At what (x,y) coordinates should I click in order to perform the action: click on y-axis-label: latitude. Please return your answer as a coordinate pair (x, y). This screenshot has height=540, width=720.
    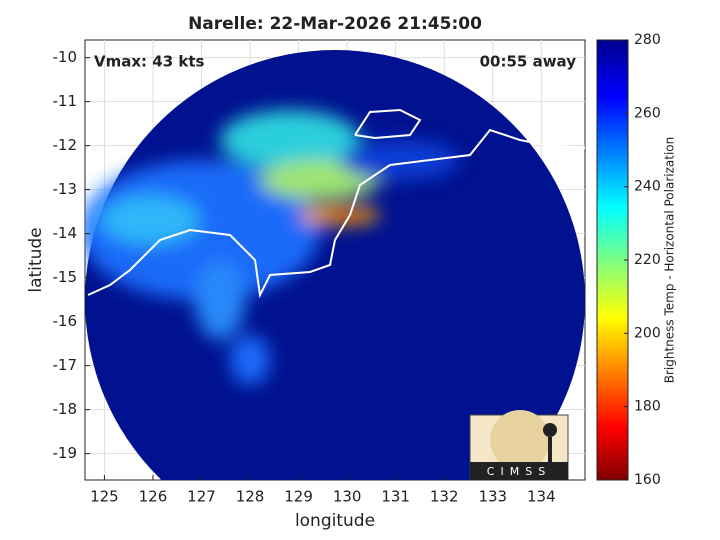
    Looking at the image, I should click on (36, 259).